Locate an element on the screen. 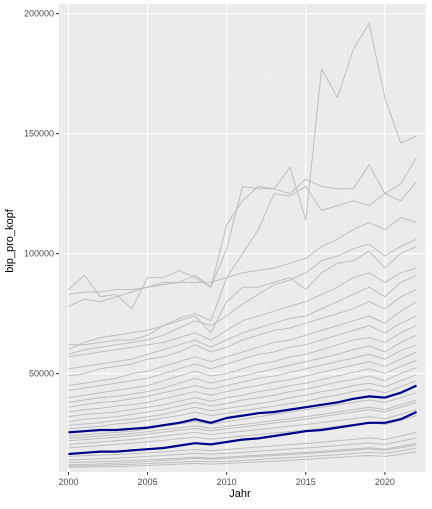  x-tick-label: 2000 is located at coordinates (68, 482).